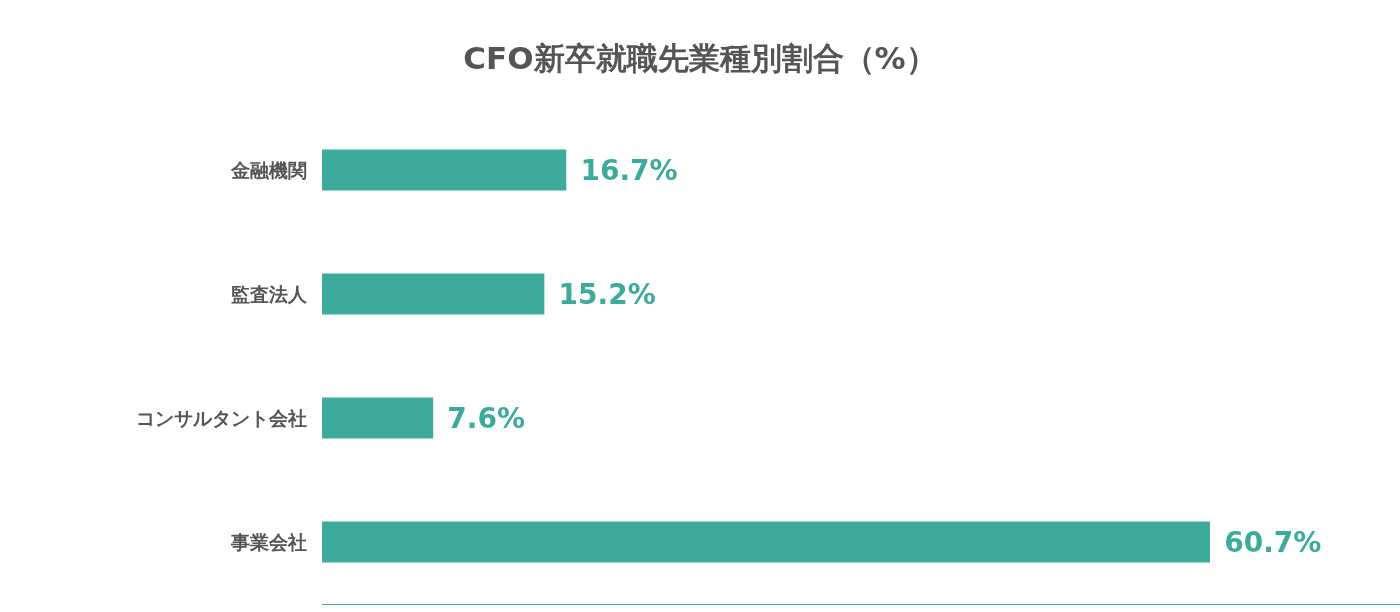 Image resolution: width=1400 pixels, height=612 pixels. Describe the element at coordinates (623, 170) in the screenshot. I see `data-label: 16.7%` at that location.